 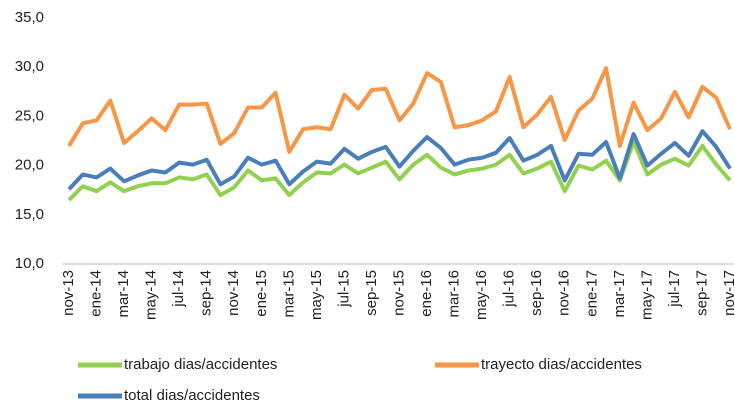 I want to click on x-tick-label: may-17, so click(x=646, y=295).